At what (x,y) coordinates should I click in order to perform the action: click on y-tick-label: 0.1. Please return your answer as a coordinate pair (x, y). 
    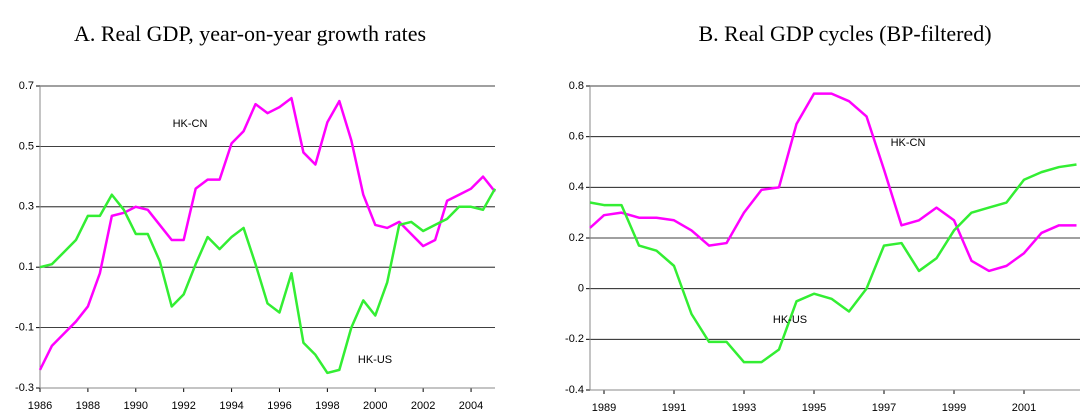
    Looking at the image, I should click on (26, 267).